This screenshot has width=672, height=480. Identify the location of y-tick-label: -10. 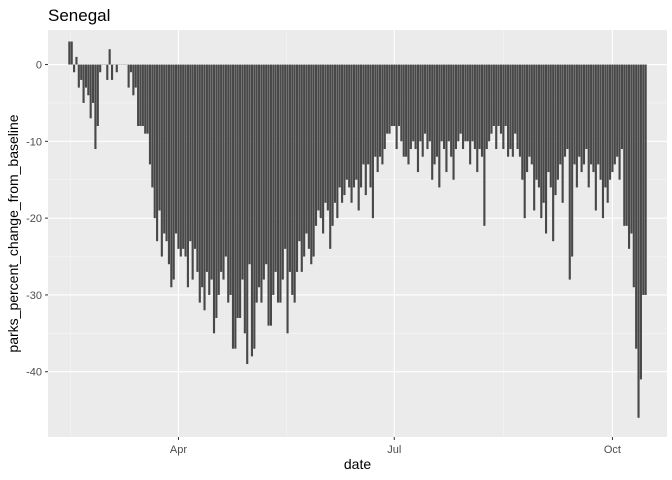
(34, 142).